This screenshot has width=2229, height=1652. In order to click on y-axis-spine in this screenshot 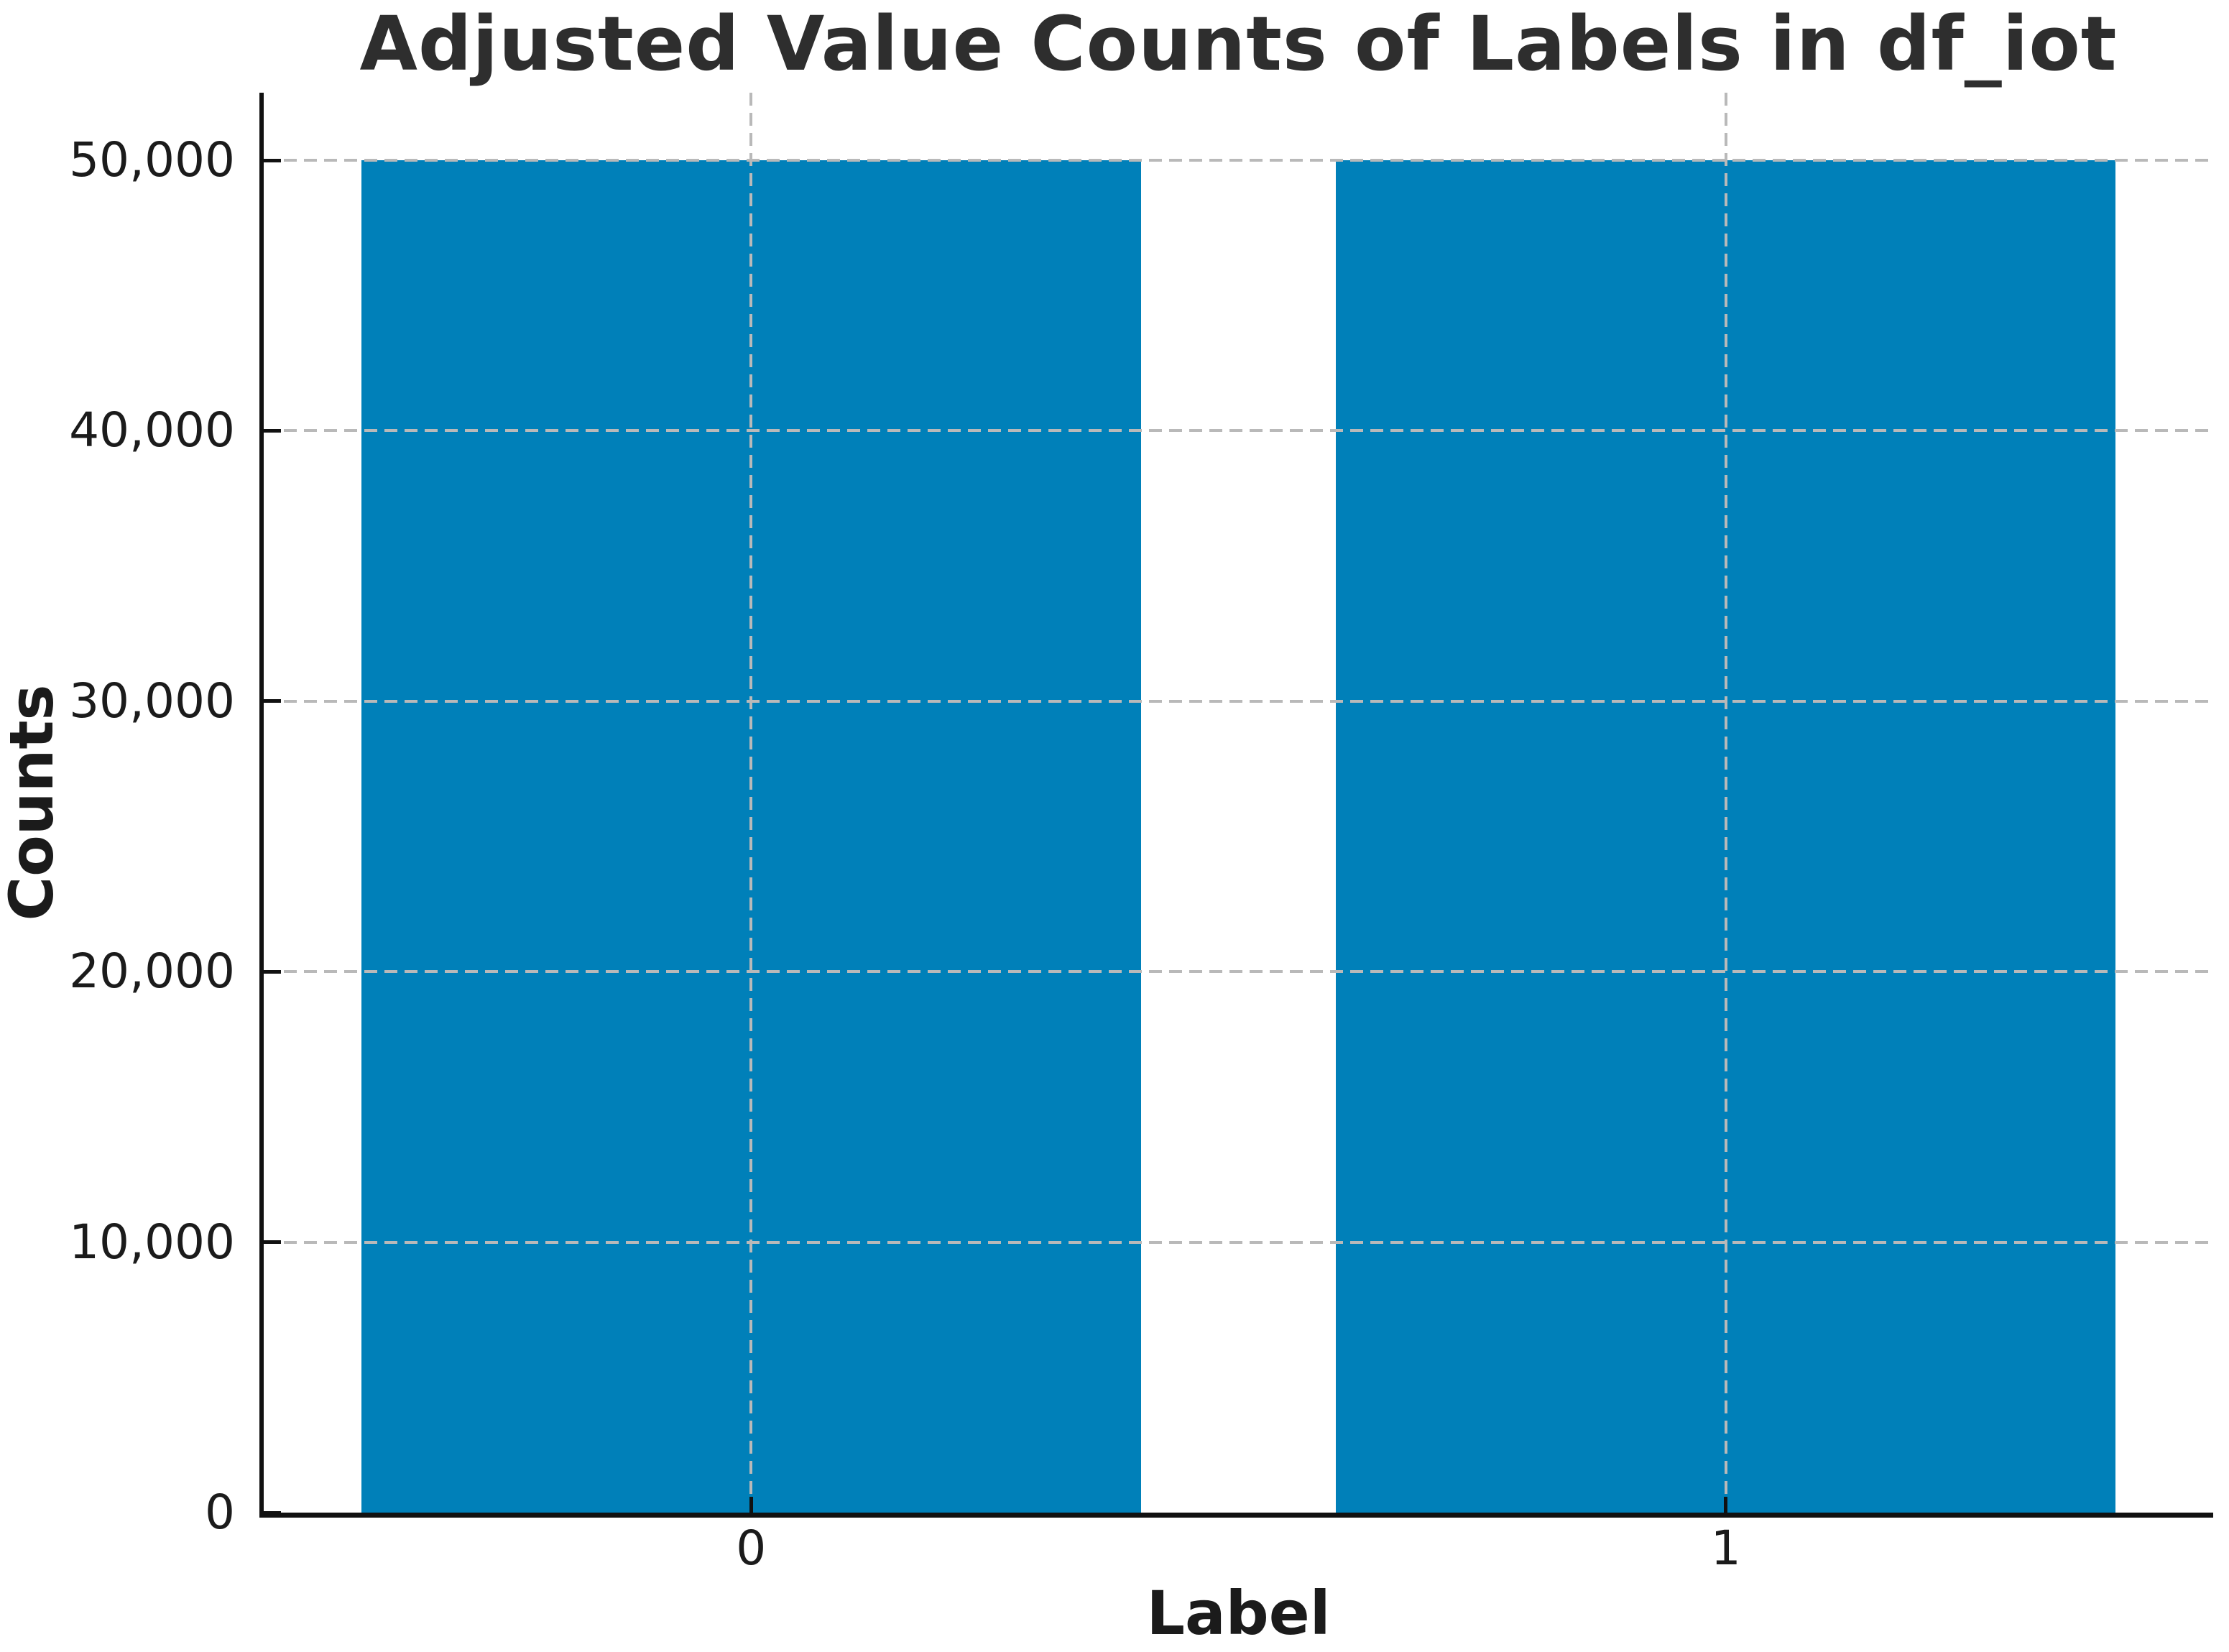, I will do `click(261, 805)`.